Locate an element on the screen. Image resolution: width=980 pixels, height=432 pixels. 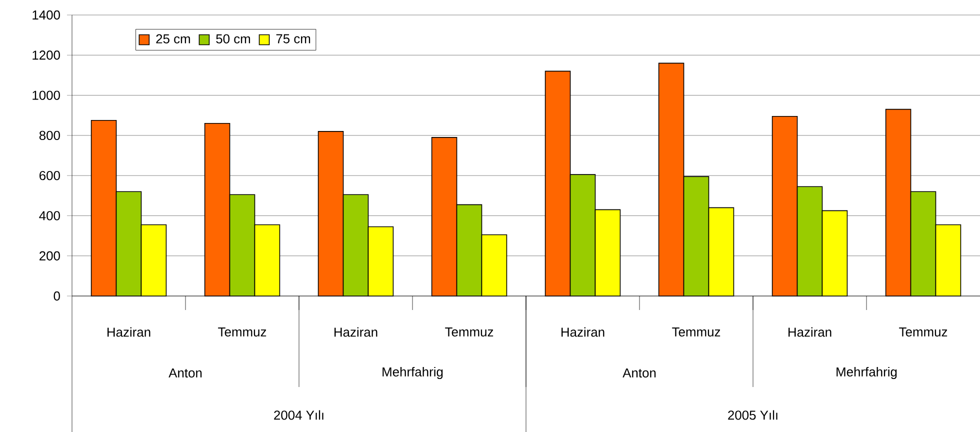
text: 2005 Yılı is located at coordinates (753, 415).